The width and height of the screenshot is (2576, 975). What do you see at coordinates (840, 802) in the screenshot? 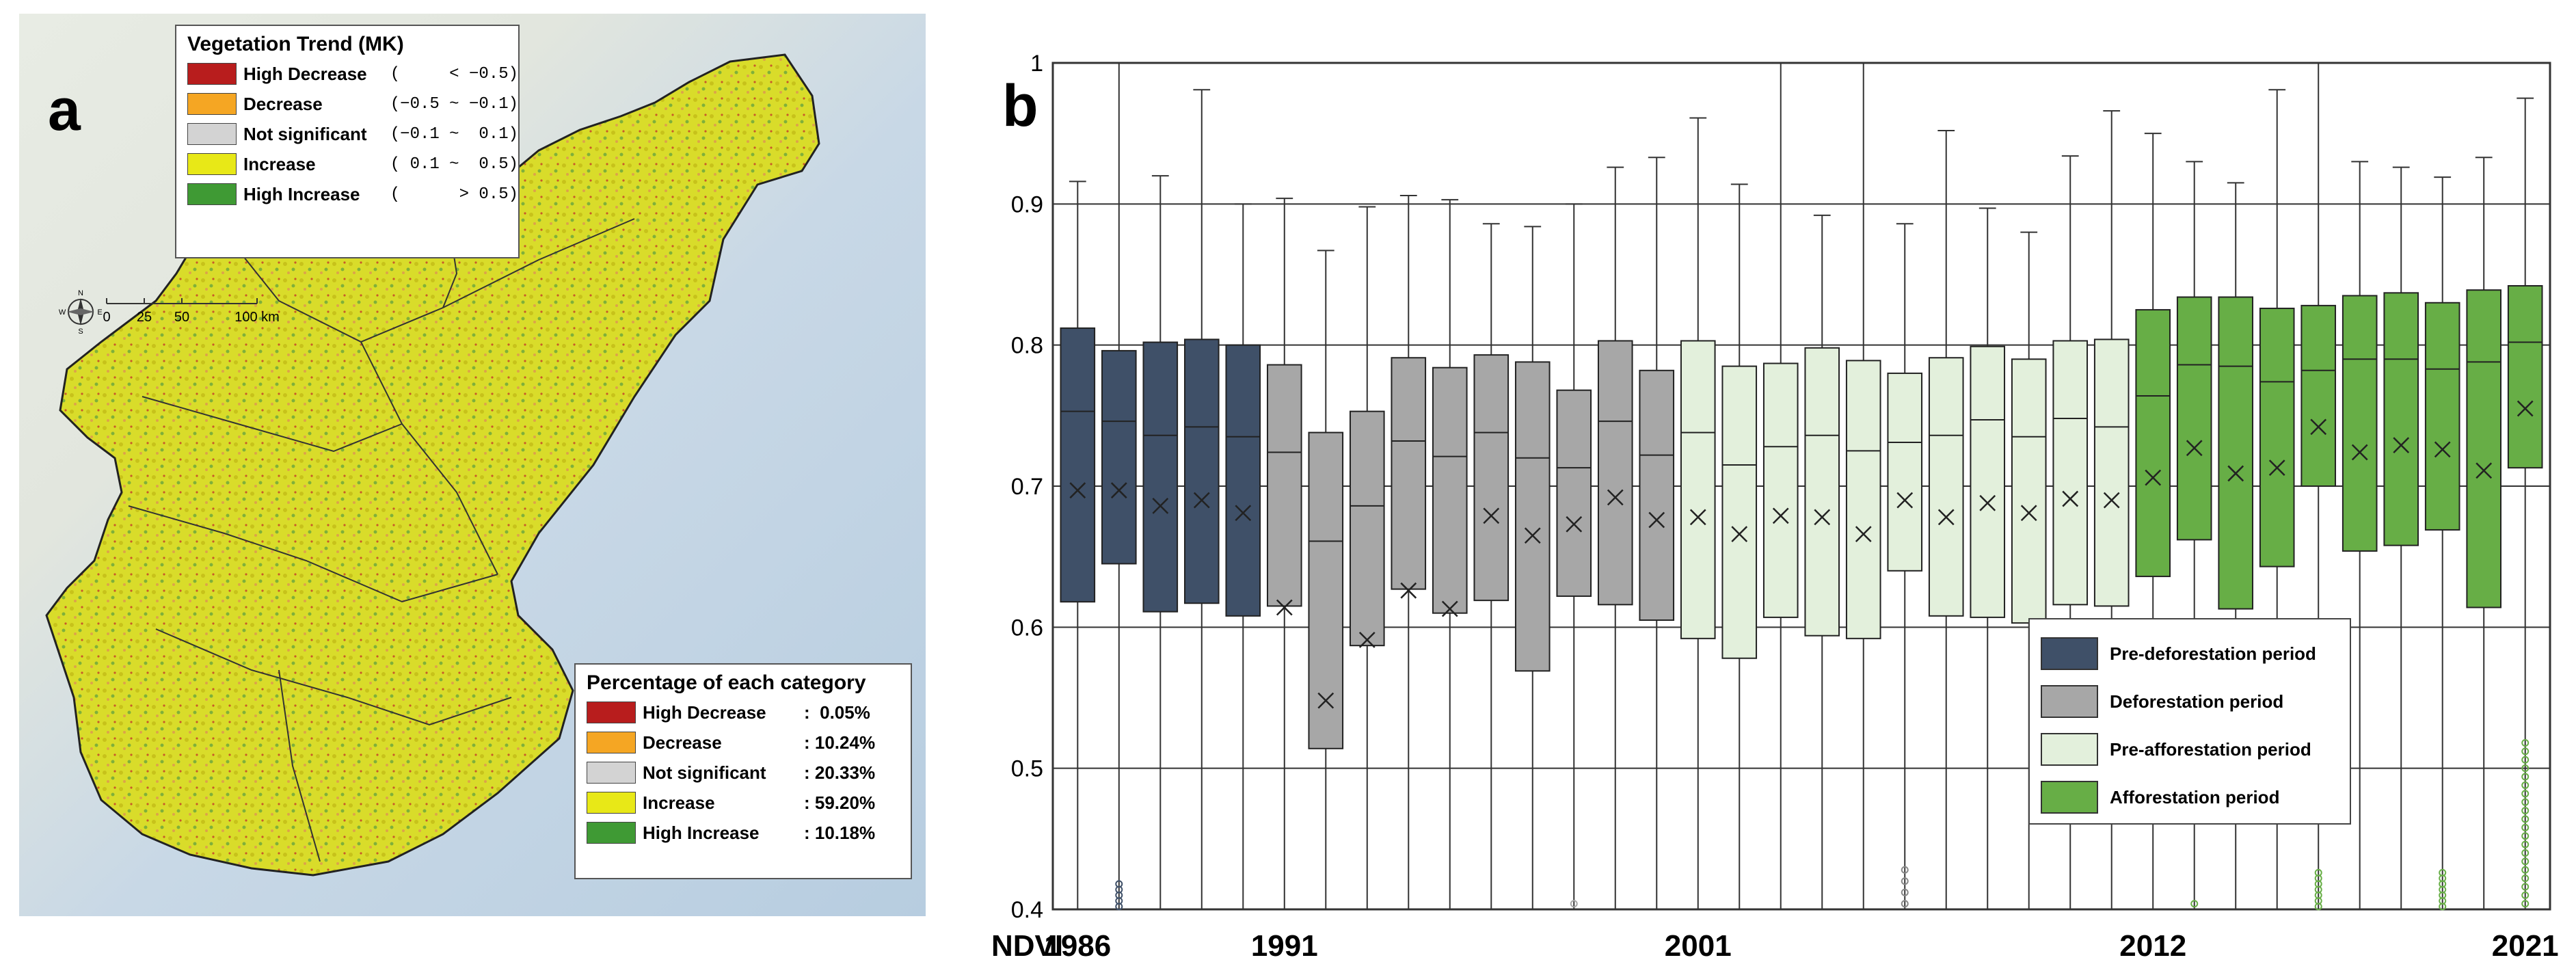
I see `percentage-legend-value: : 59.20%` at bounding box center [840, 802].